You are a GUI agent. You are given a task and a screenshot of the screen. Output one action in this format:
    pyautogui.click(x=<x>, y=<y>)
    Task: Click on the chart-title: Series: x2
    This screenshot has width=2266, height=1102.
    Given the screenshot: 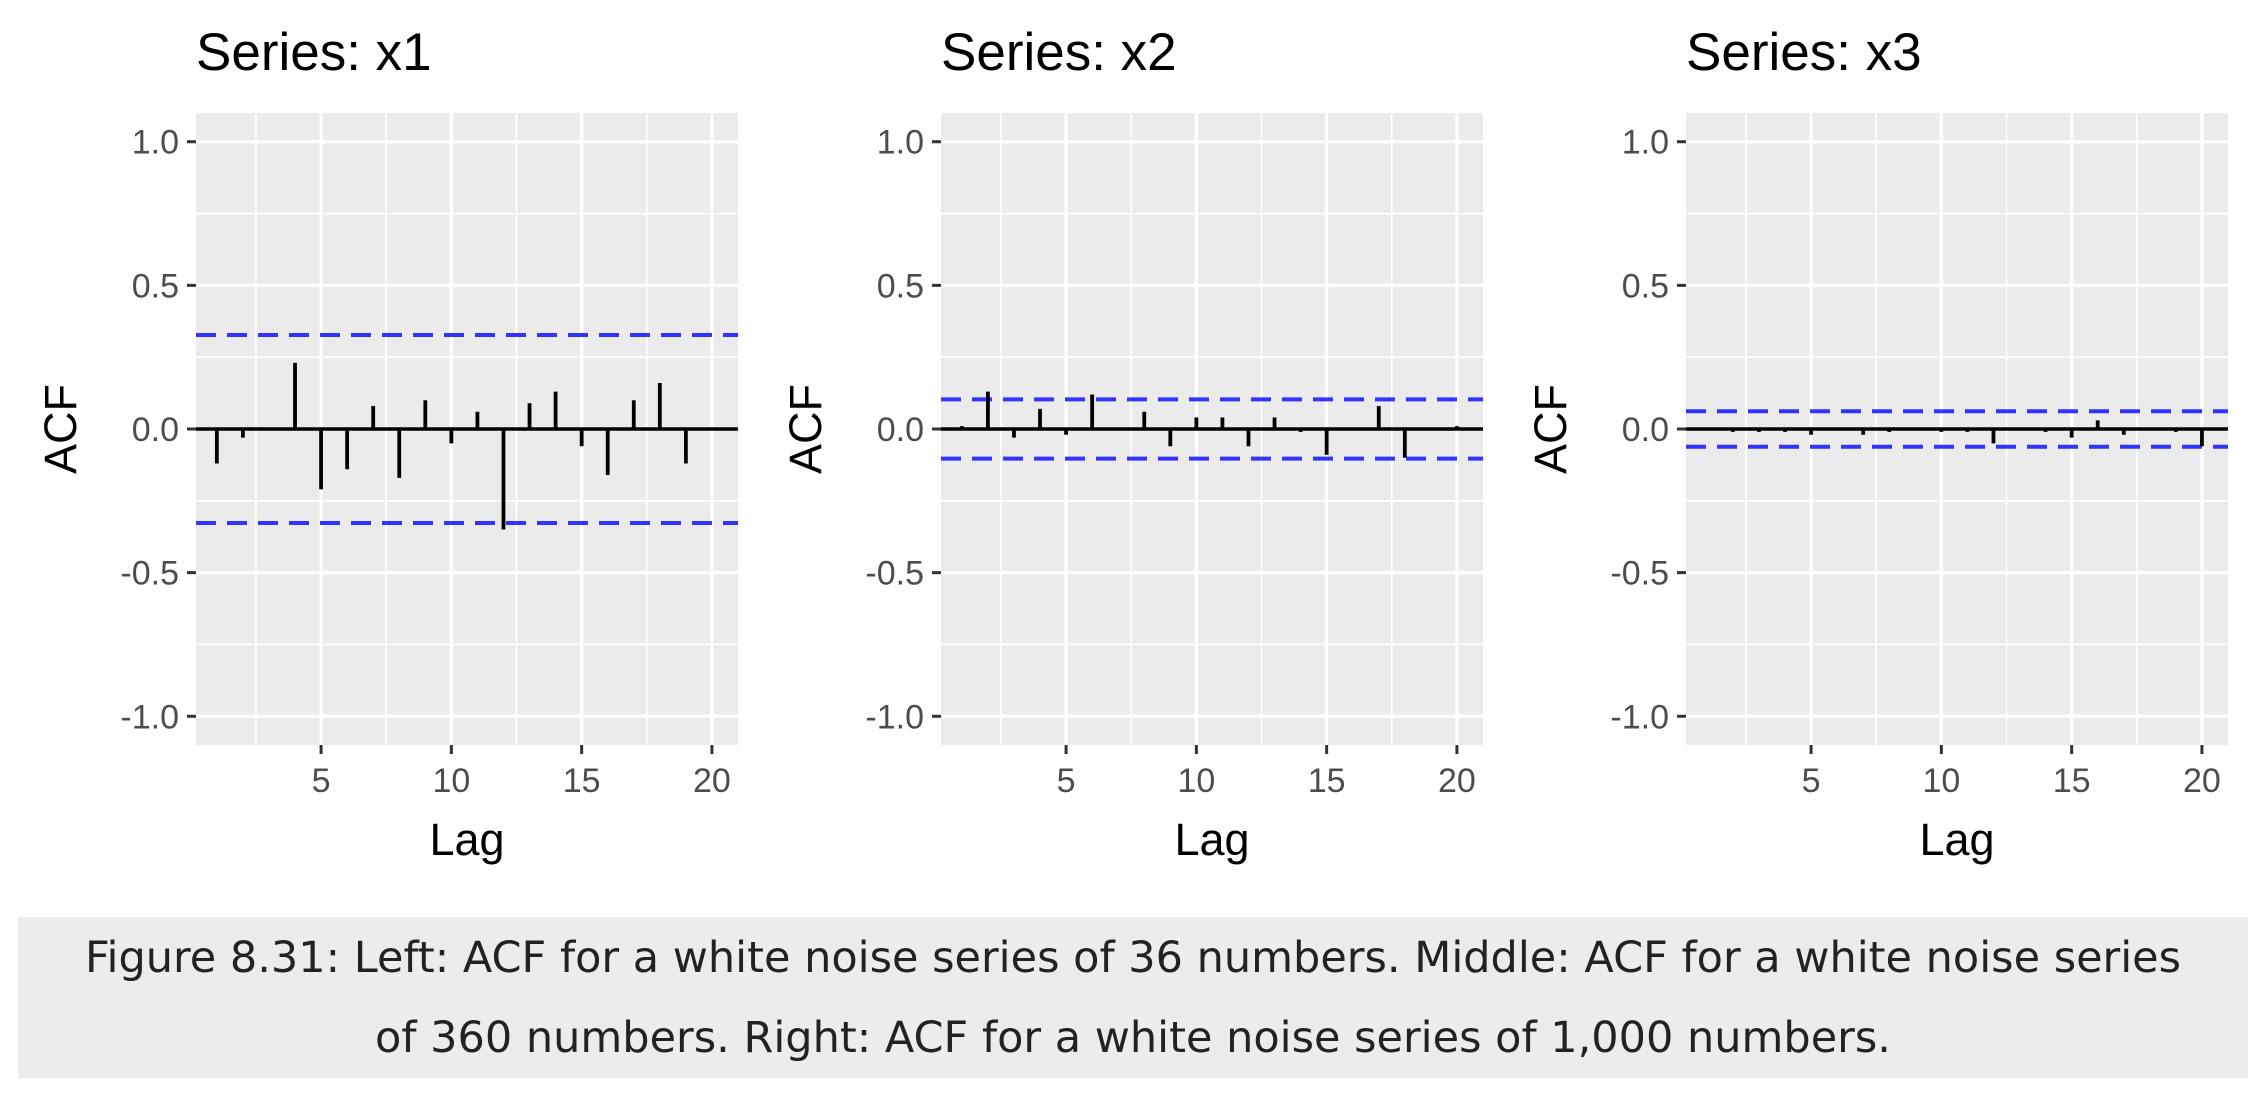 What is the action you would take?
    pyautogui.click(x=1059, y=52)
    